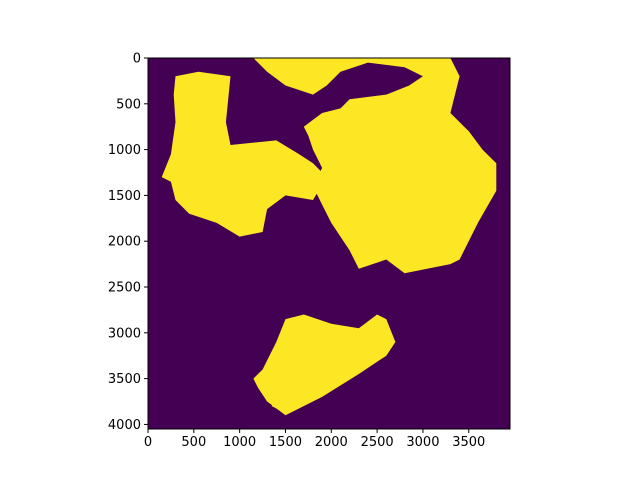  I want to click on x-tick-label: 0, so click(148, 442).